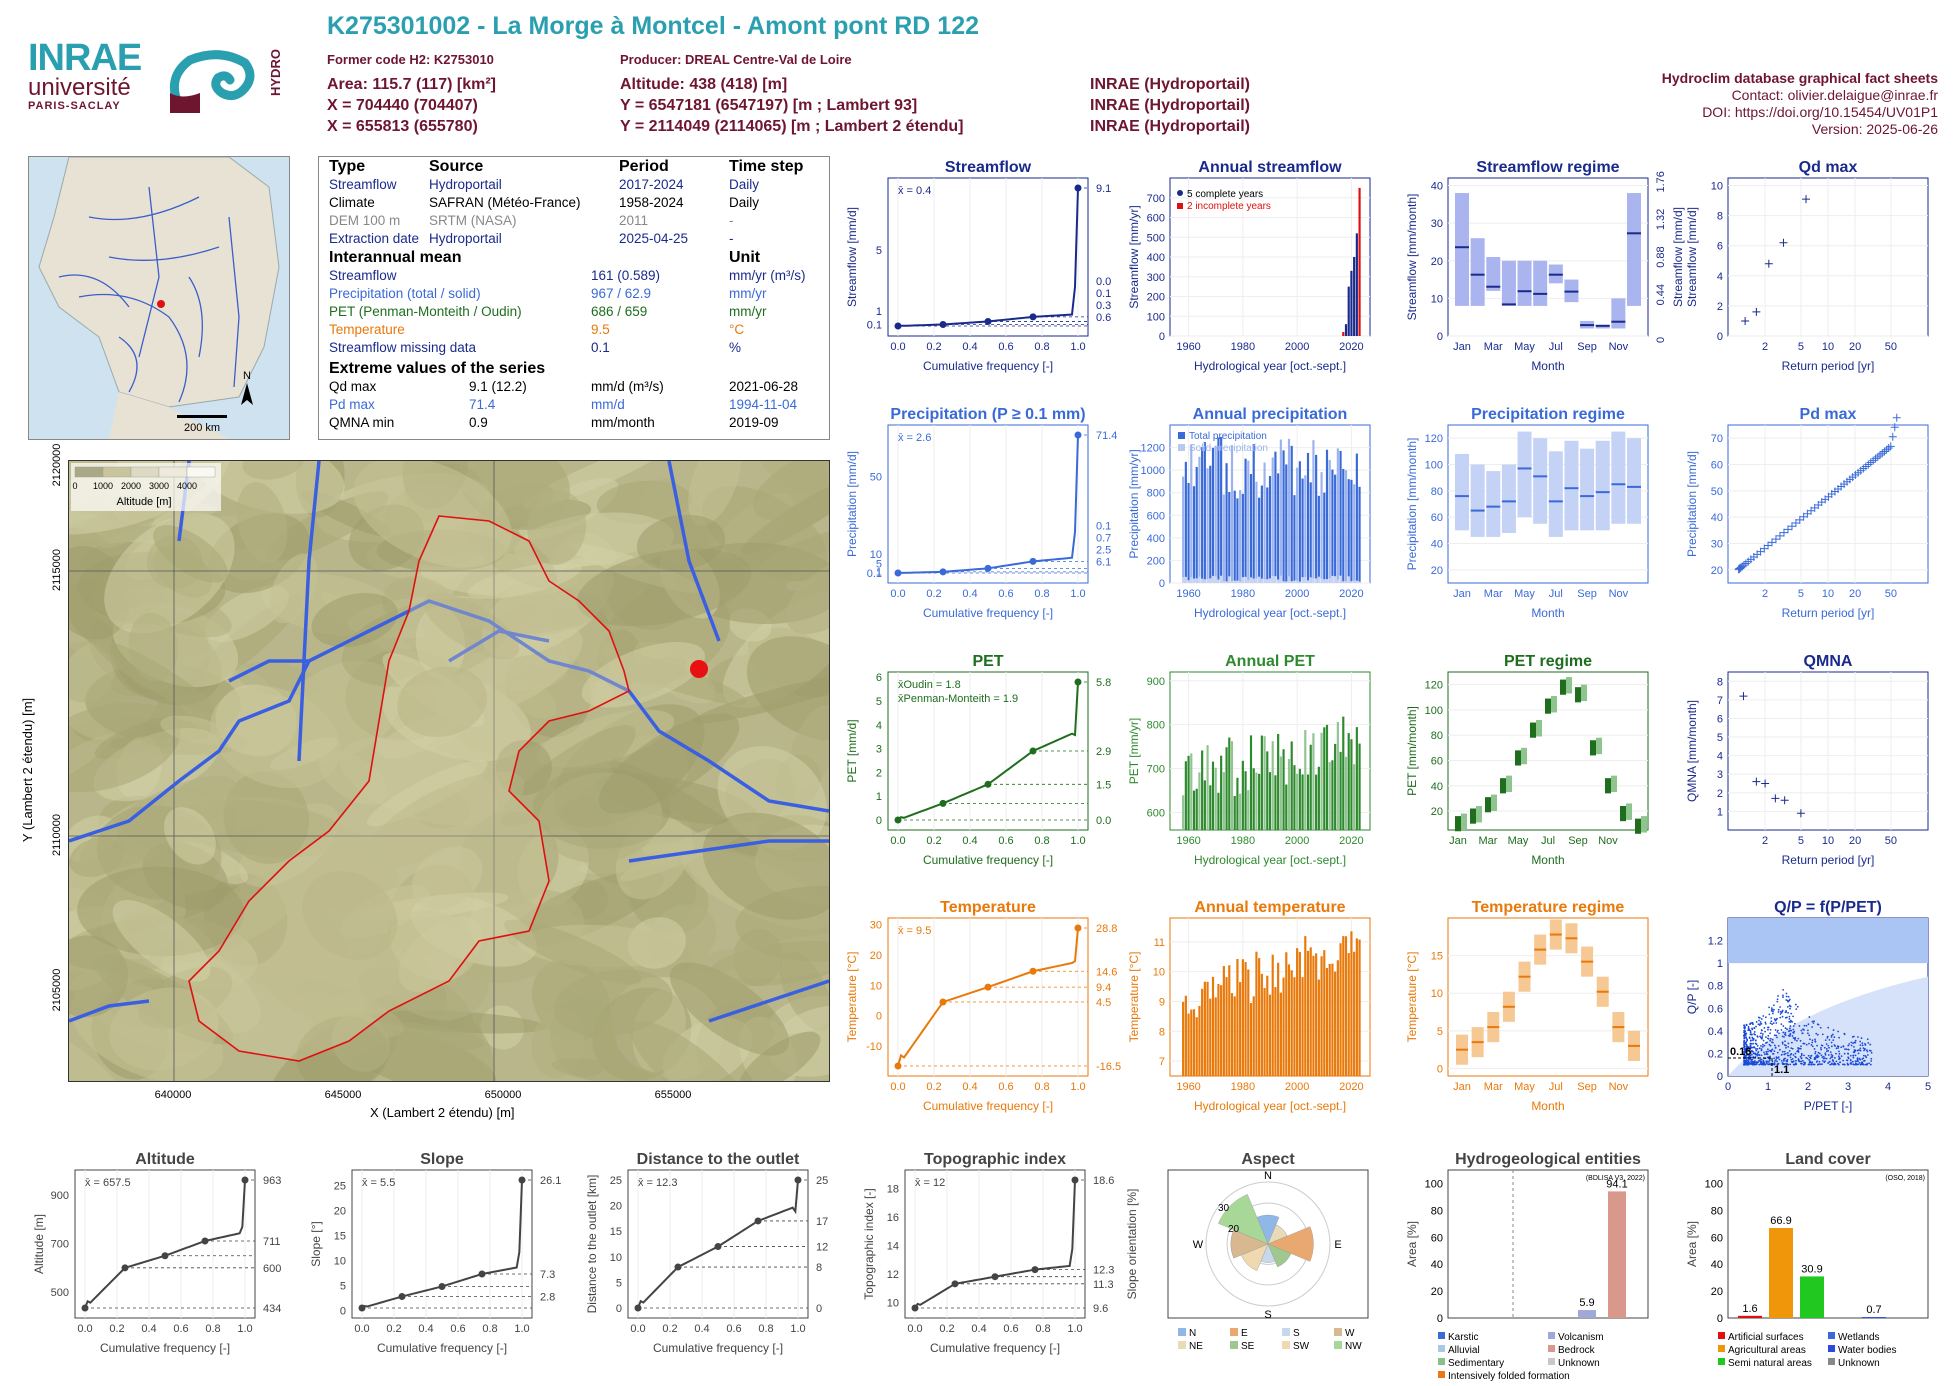  Describe the element at coordinates (165, 1348) in the screenshot. I see `altitude-xlabel: Cumulative frequency [-]` at that location.